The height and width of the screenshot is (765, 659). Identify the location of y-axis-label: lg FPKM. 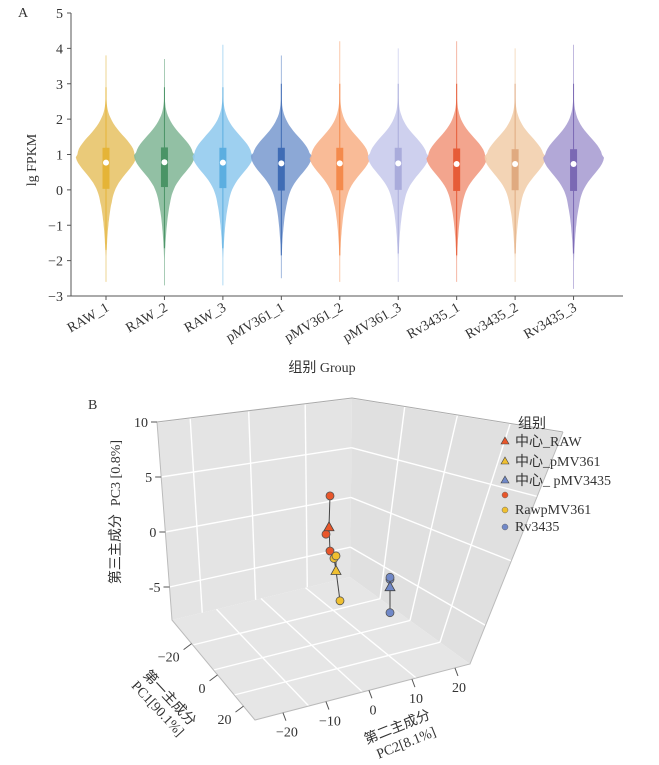
(32, 159).